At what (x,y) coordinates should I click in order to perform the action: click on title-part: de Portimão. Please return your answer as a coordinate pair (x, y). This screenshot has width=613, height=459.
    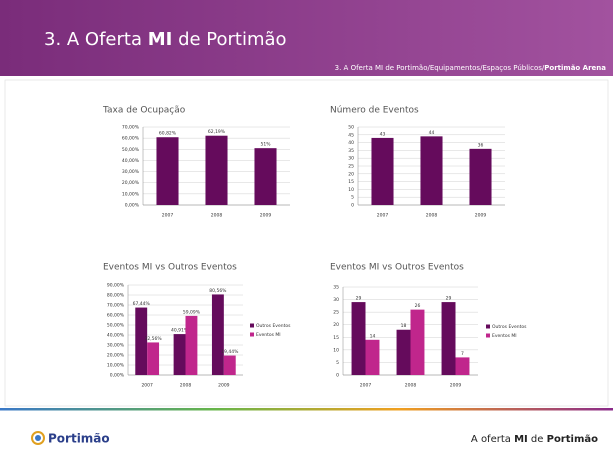
    Looking at the image, I should click on (229, 39).